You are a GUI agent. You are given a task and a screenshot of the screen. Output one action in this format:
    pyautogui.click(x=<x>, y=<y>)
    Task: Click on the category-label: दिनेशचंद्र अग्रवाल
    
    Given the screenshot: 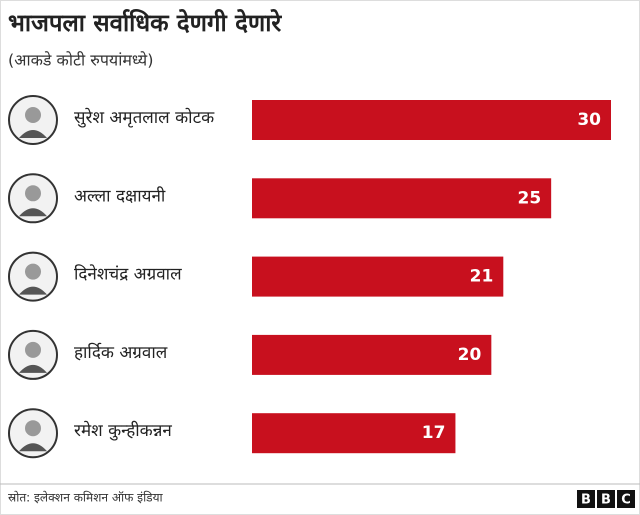 What is the action you would take?
    pyautogui.click(x=128, y=274)
    